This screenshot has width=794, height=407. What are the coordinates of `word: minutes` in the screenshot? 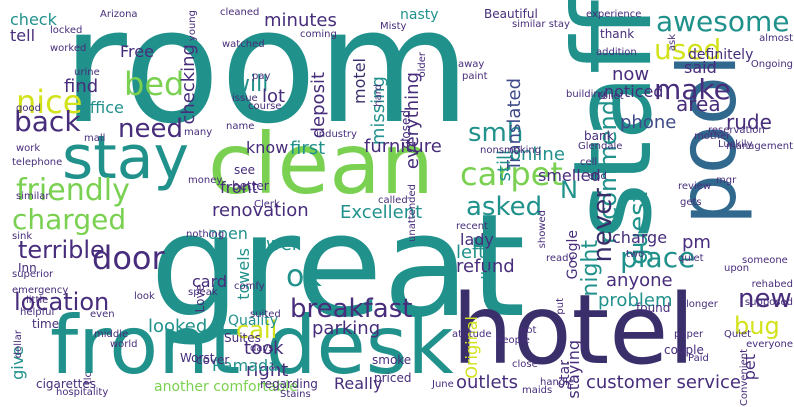 It's located at (300, 20).